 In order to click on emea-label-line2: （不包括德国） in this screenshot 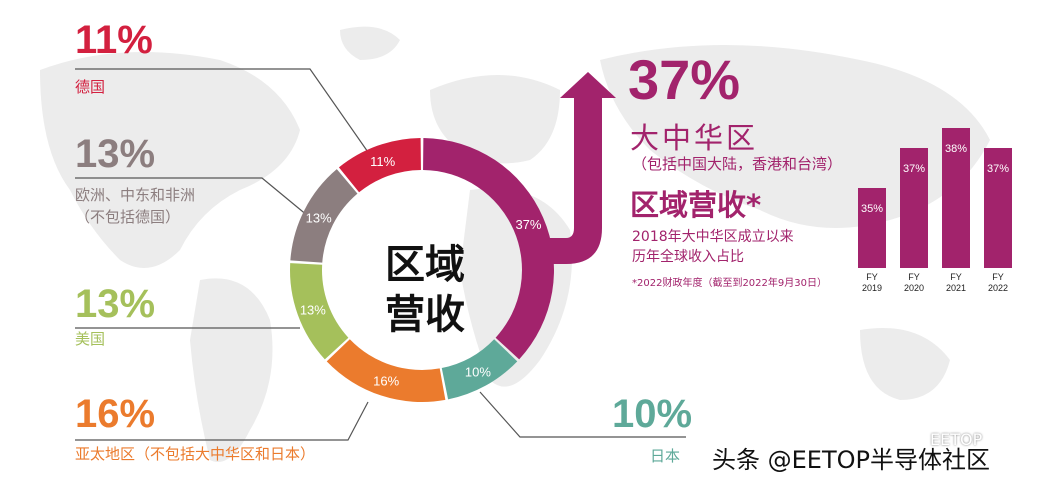, I will do `click(128, 217)`.